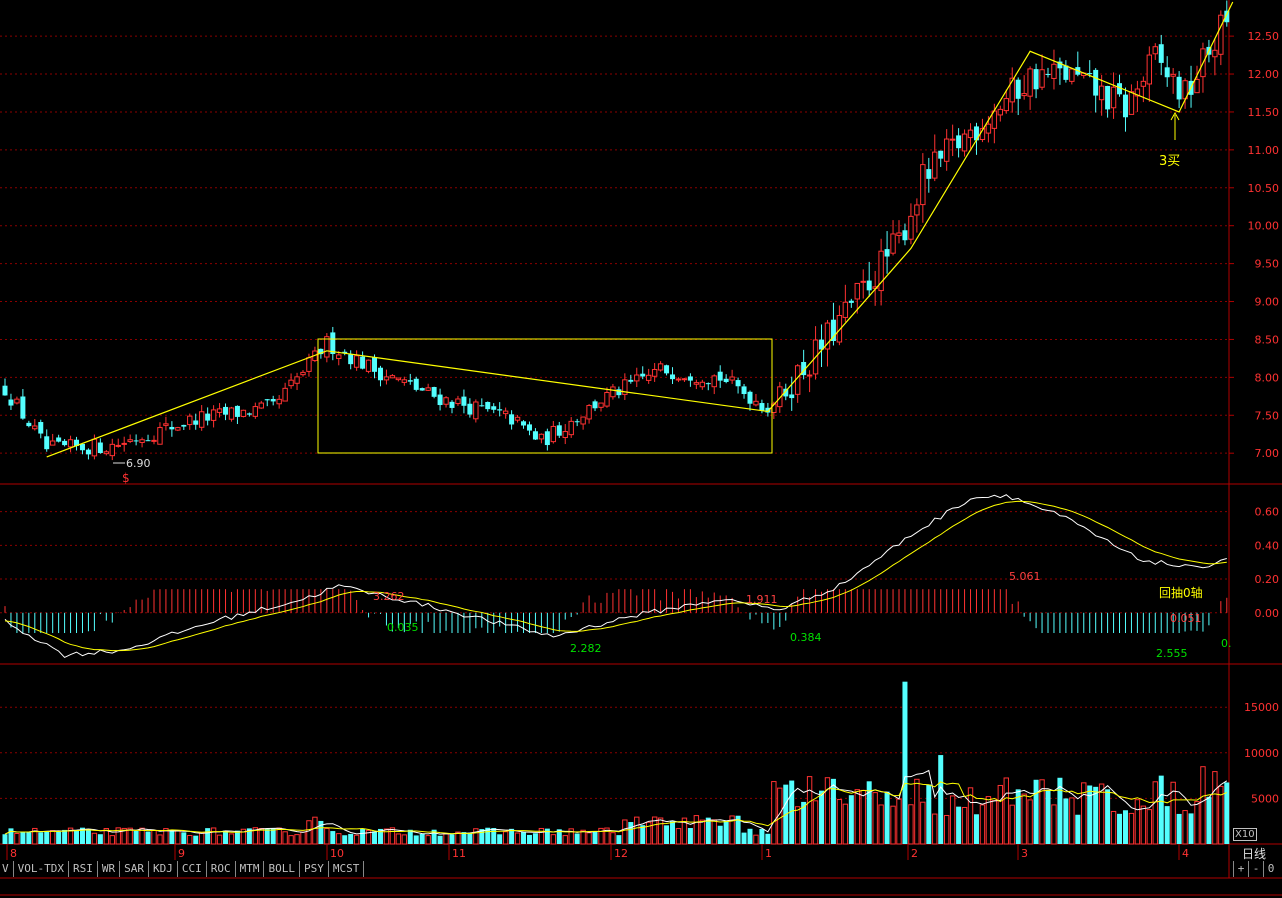 This screenshot has height=898, width=1282. What do you see at coordinates (1181, 592) in the screenshot?
I see `macd-note: 回抽0轴` at bounding box center [1181, 592].